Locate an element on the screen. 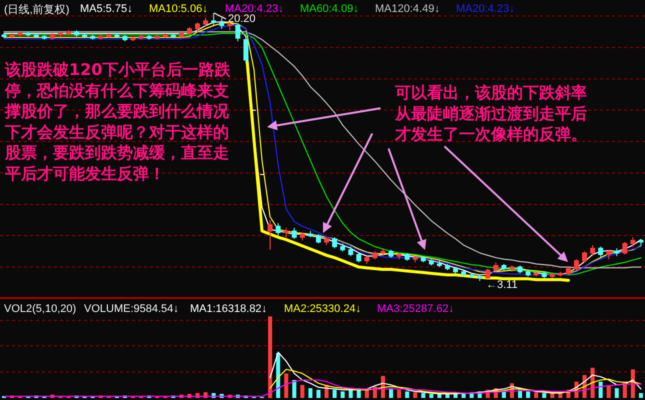 This screenshot has width=645, height=400. chart-title: VOL2(5,10,20) is located at coordinates (40, 309).